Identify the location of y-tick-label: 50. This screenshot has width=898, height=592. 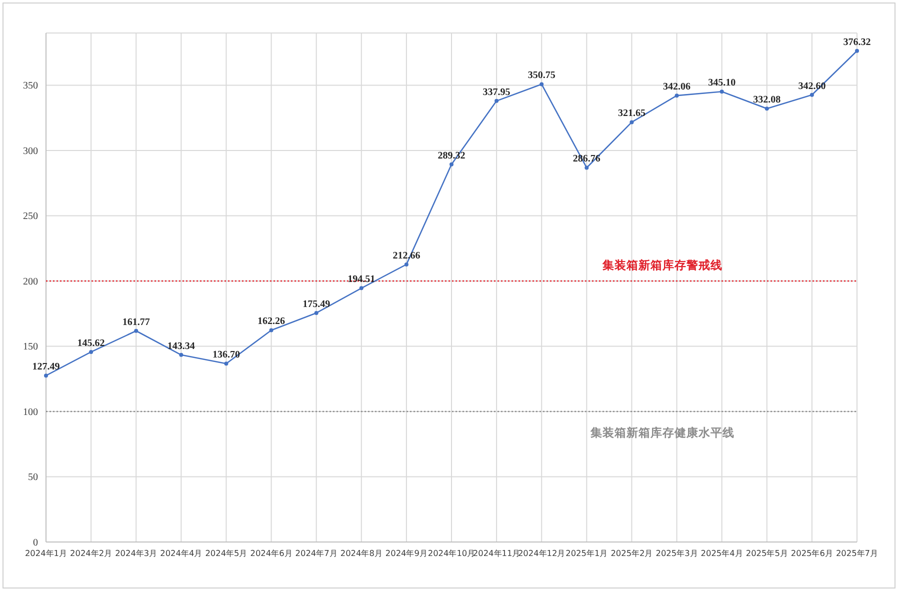
(33, 478).